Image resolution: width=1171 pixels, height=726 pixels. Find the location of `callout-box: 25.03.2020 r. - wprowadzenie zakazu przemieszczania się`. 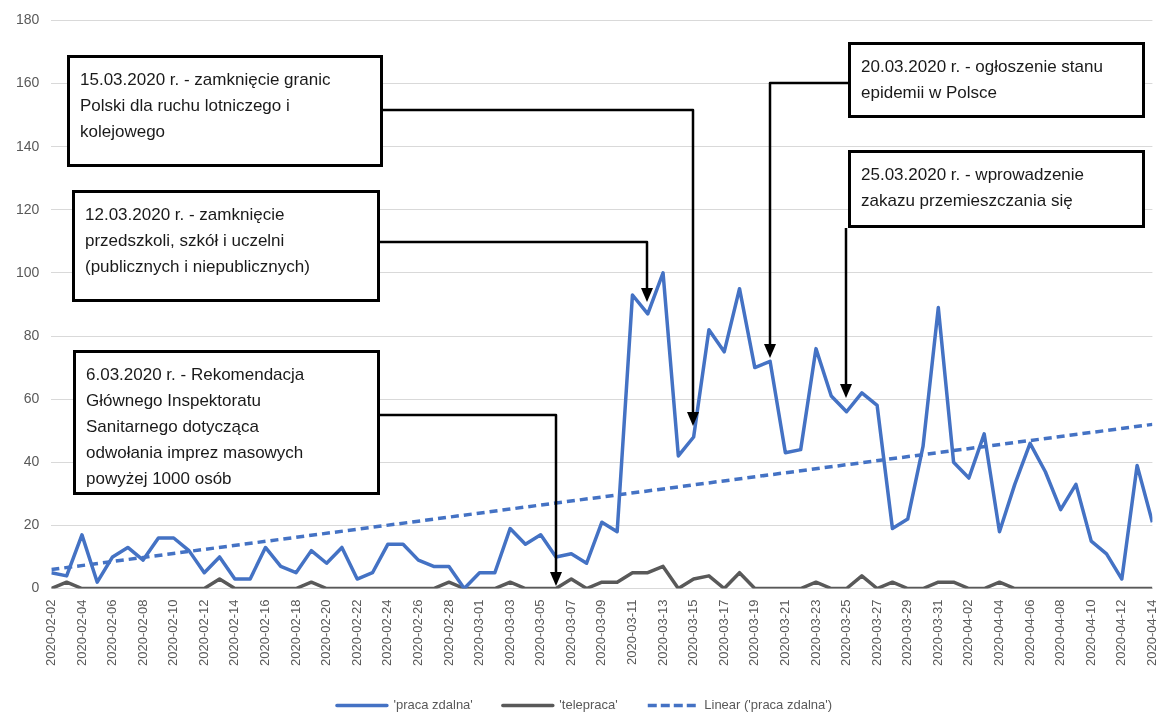

callout-box: 25.03.2020 r. - wprowadzenie zakazu przemieszczania się is located at coordinates (996, 189).